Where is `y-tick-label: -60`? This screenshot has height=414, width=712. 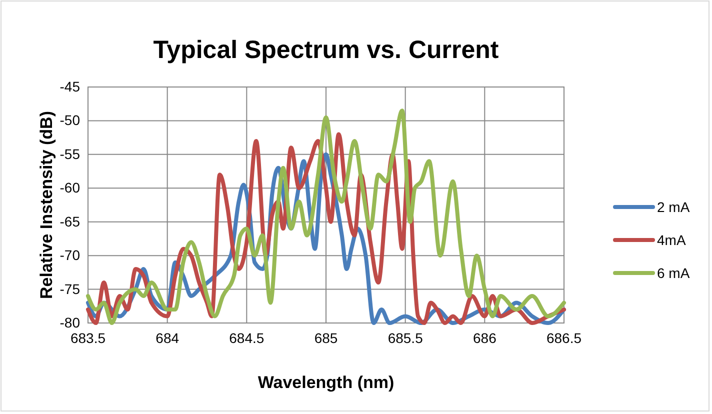 y-tick-label: -60 is located at coordinates (70, 188).